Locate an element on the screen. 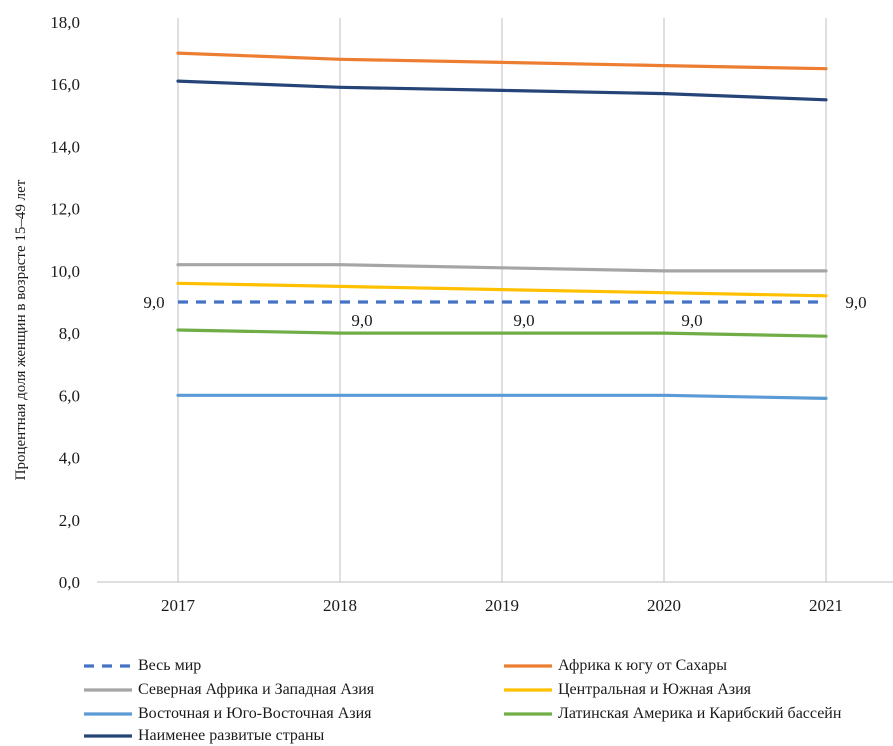  legend-item: Северная Африка и Западная Азия is located at coordinates (228, 690).